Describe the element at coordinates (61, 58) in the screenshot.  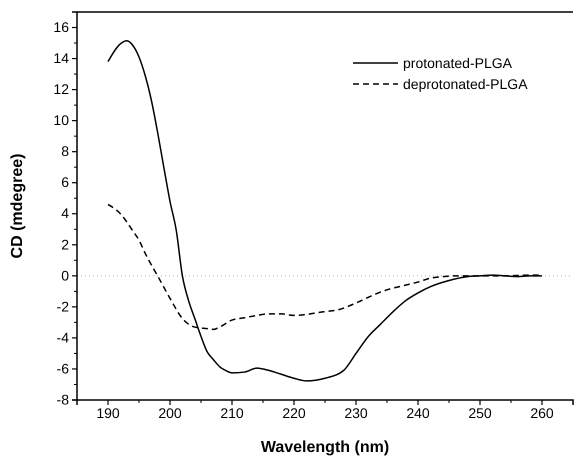
I see `y-tick-label: 14` at that location.